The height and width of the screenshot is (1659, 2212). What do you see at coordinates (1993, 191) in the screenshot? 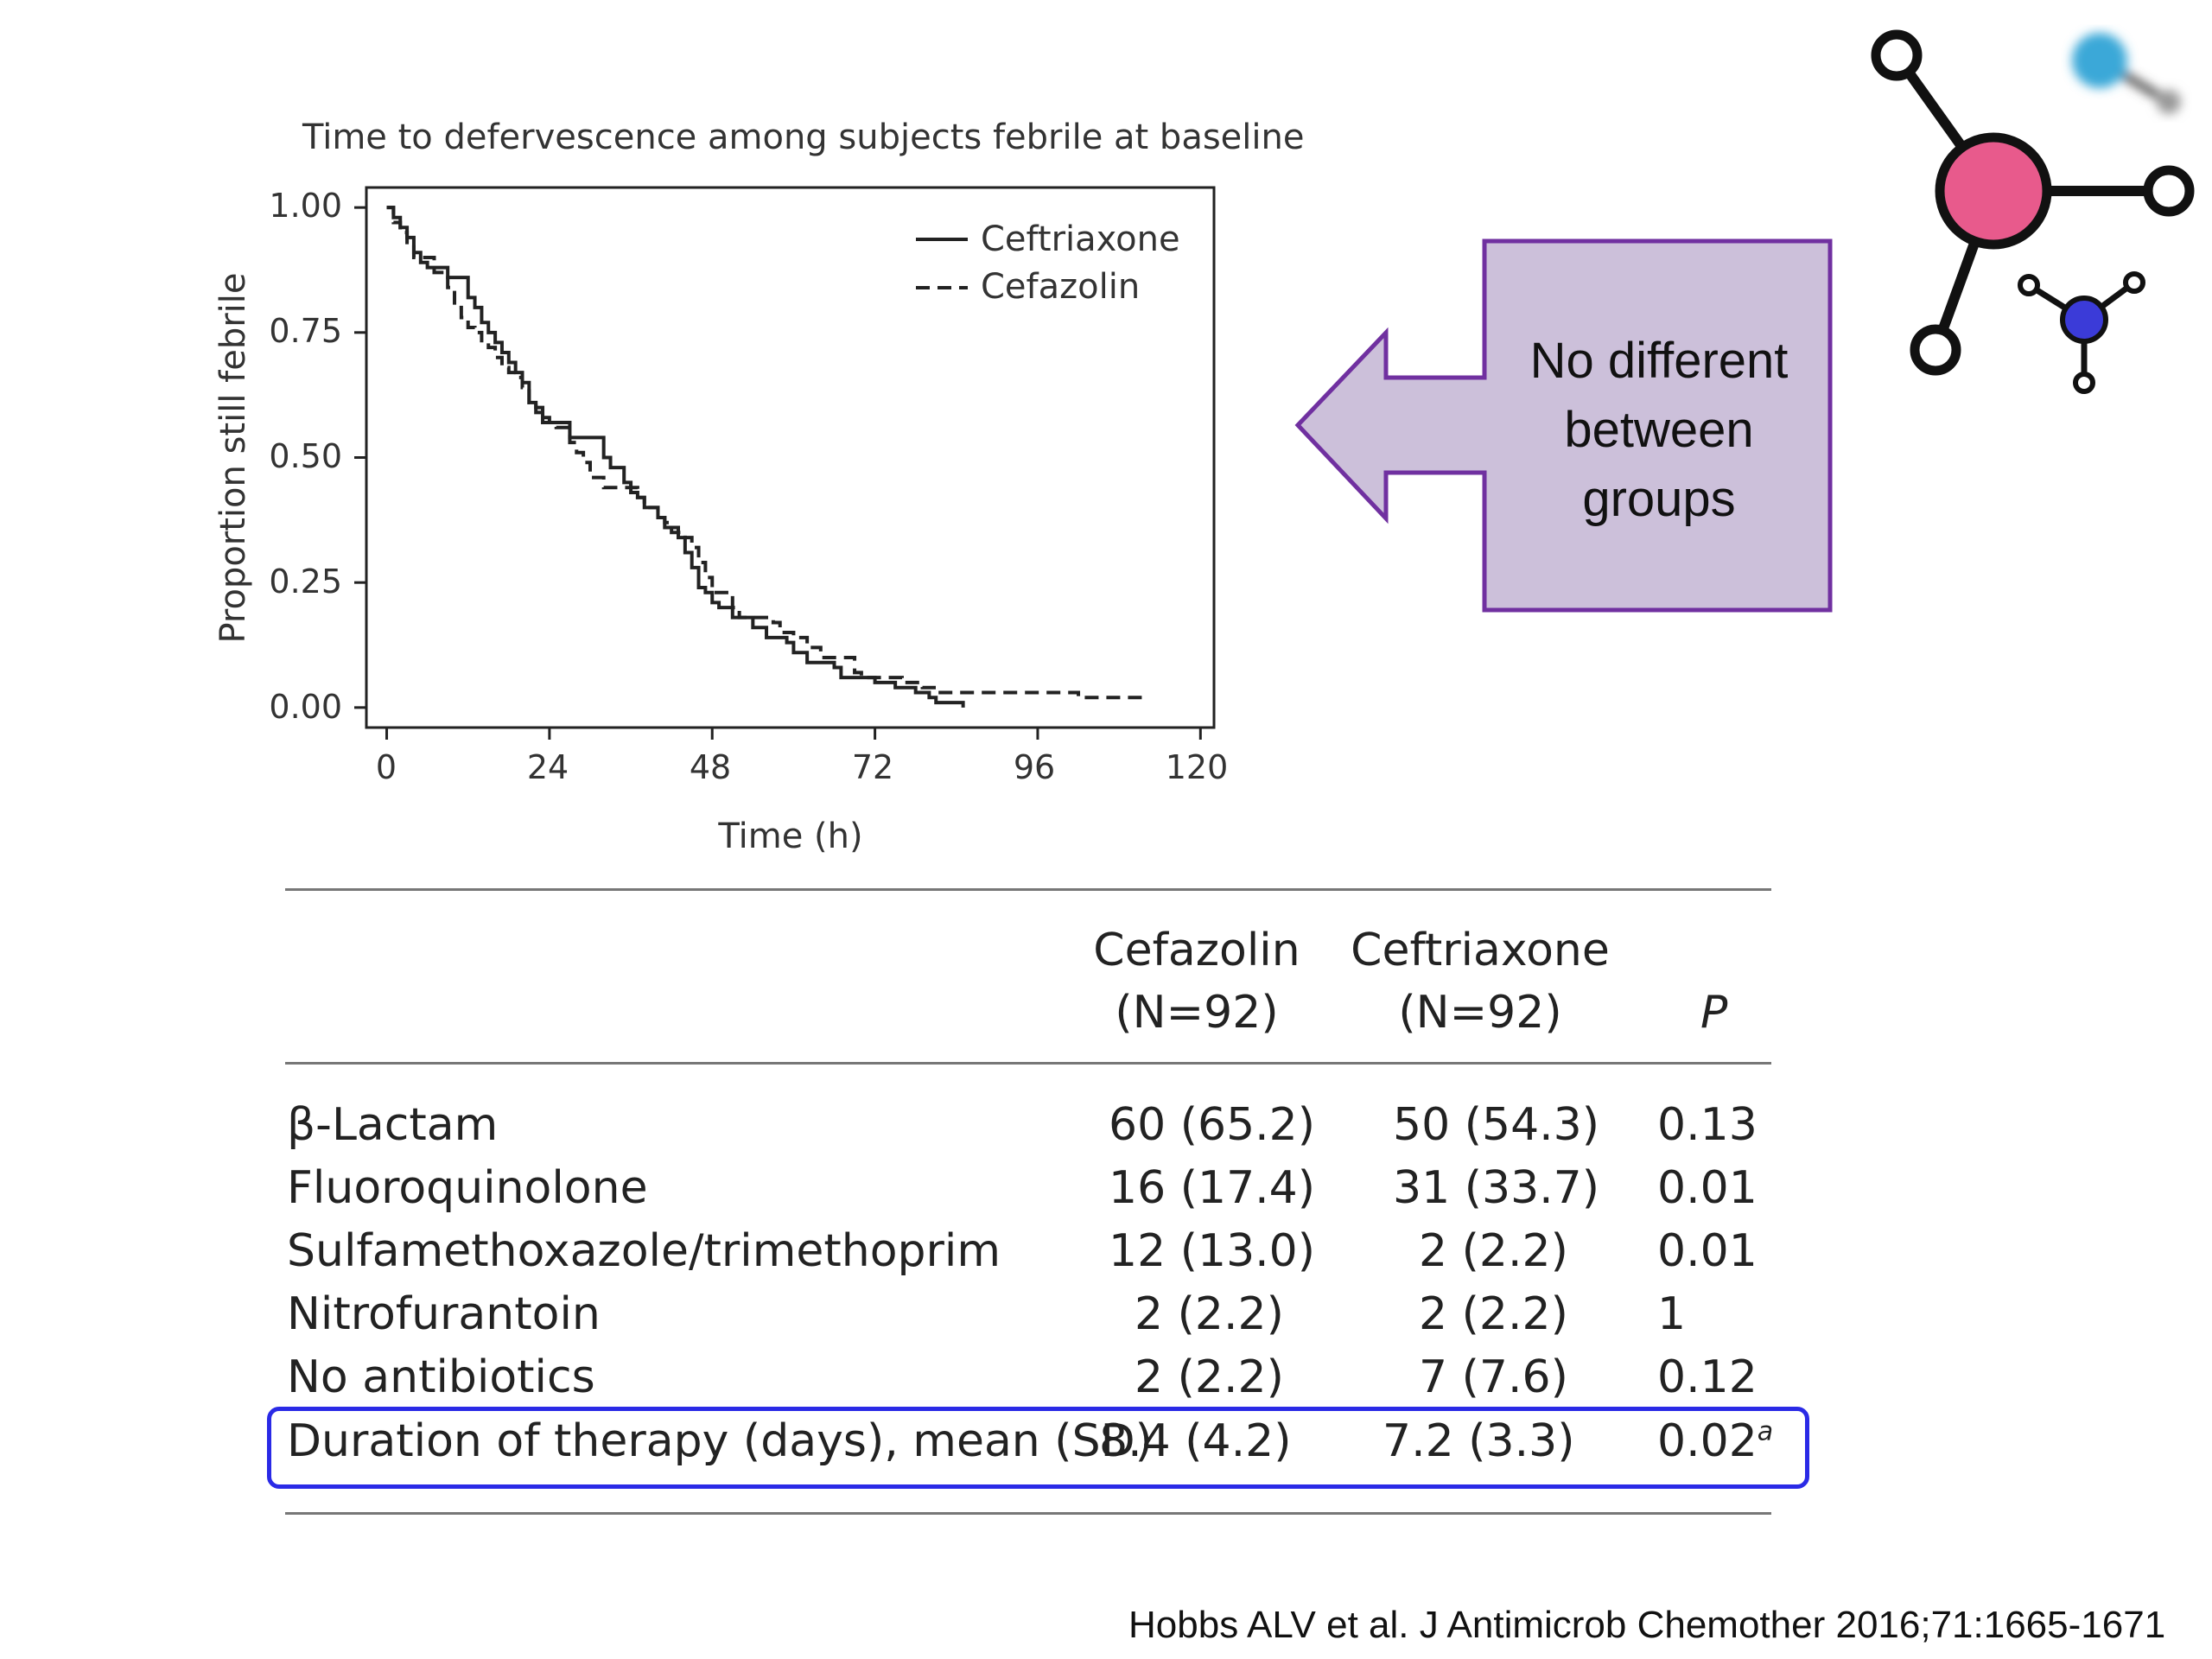
I see `atom-center` at bounding box center [1993, 191].